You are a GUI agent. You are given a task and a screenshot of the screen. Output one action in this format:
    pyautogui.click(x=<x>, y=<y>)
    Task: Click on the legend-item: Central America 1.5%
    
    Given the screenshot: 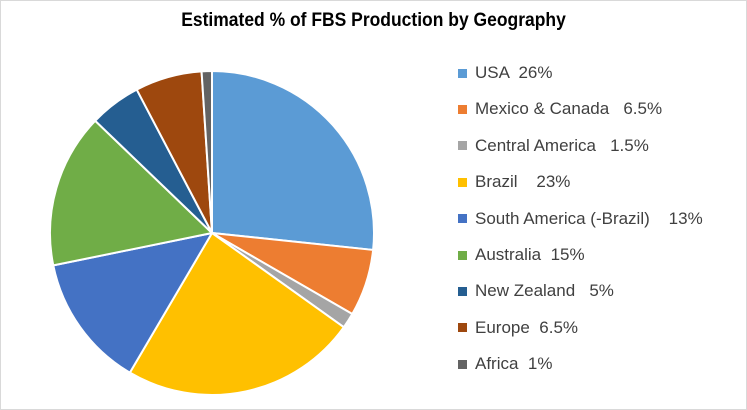 What is the action you would take?
    pyautogui.click(x=553, y=146)
    